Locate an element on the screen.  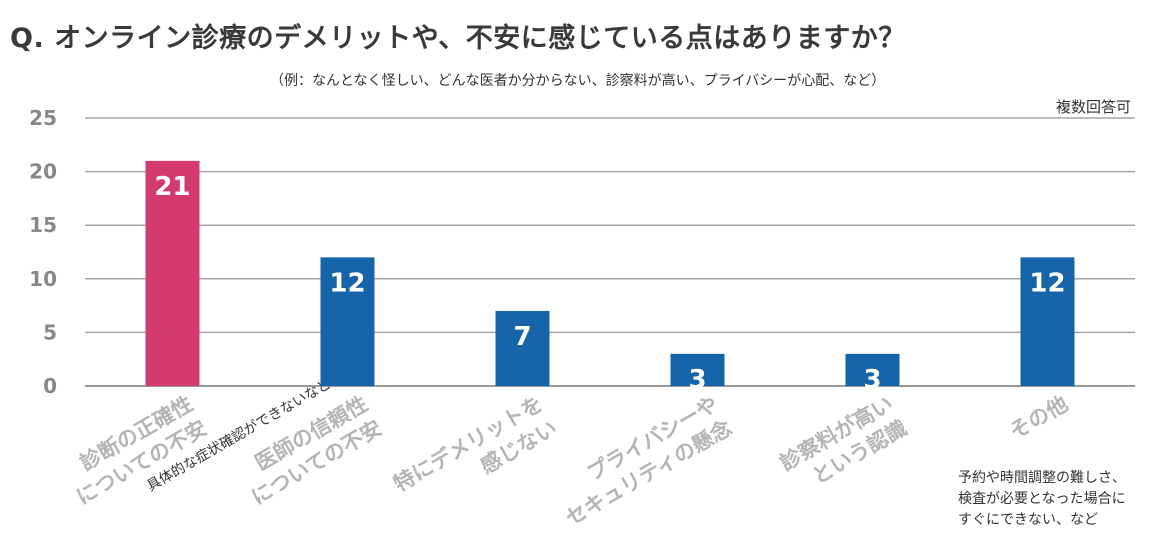
other-note-line: すぐにできない、など is located at coordinates (1028, 520).